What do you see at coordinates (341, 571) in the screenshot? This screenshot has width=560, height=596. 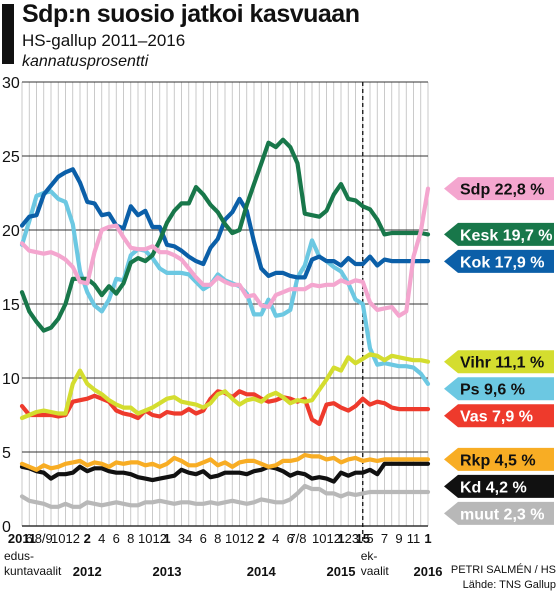 I see `x-year-label: 2015` at bounding box center [341, 571].